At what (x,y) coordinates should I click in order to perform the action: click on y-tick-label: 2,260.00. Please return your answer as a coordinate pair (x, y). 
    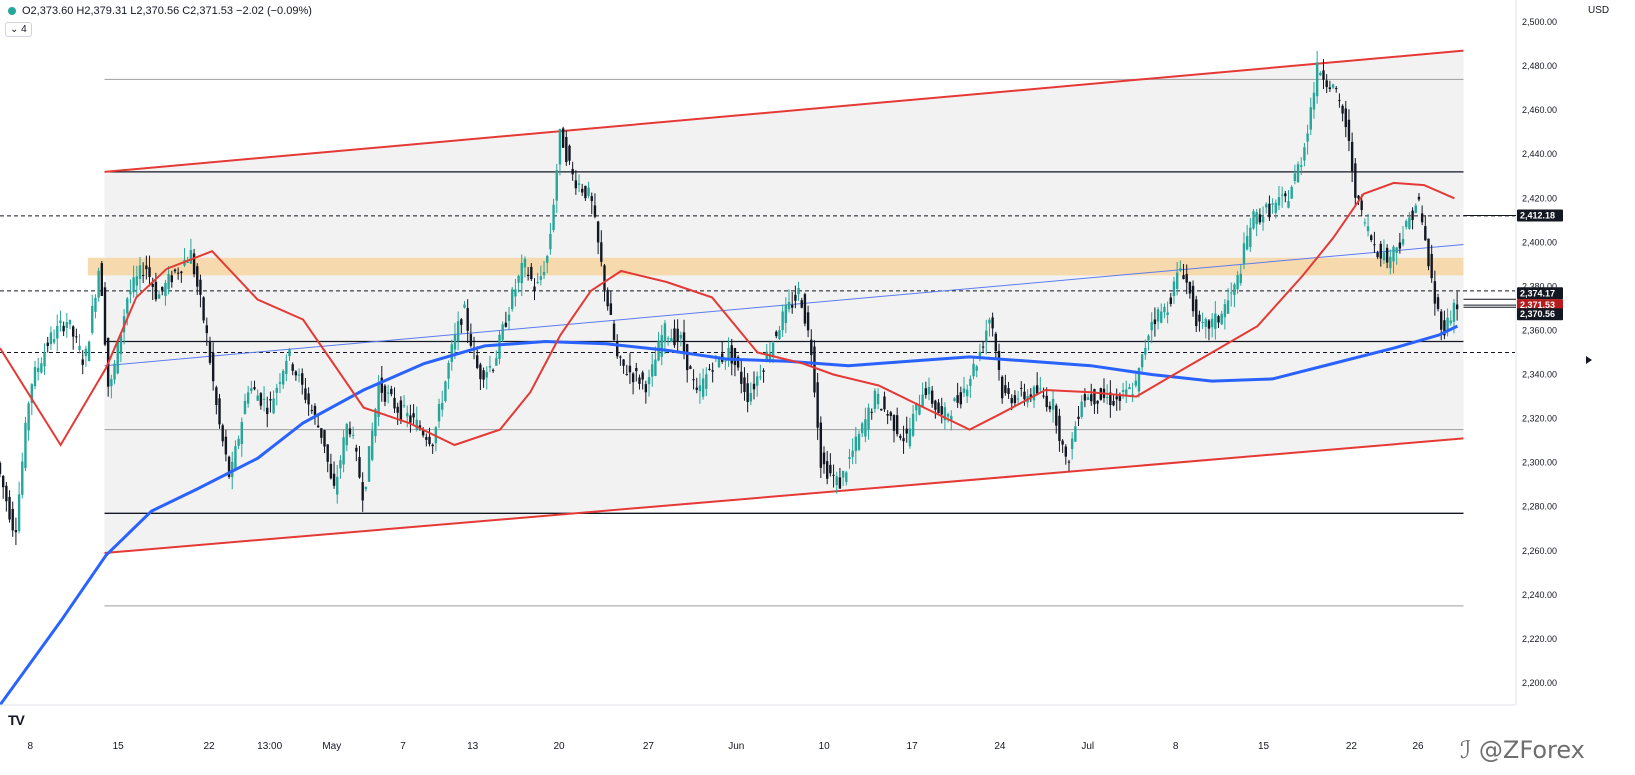
    Looking at the image, I should click on (1539, 551).